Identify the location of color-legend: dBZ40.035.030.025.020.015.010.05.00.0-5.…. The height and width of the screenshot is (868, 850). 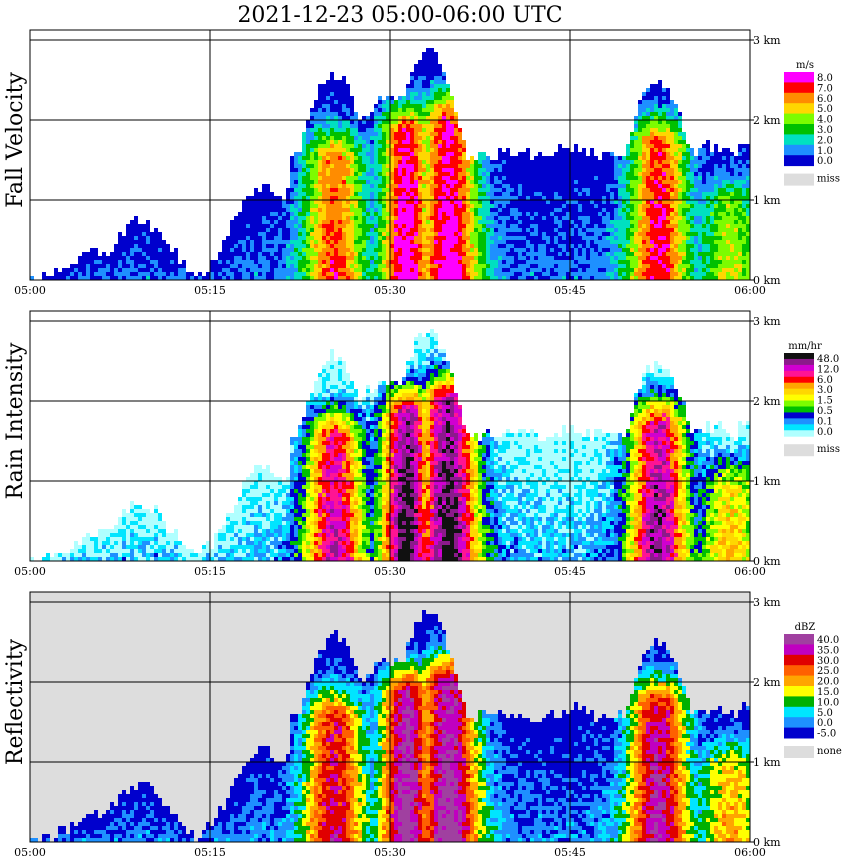
(813, 690).